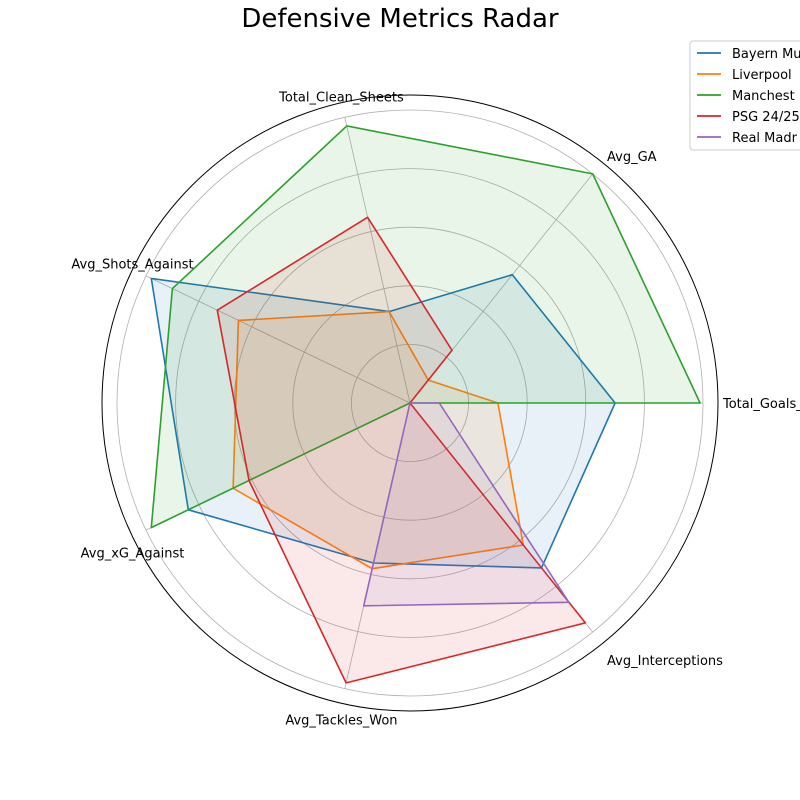 Image resolution: width=800 pixels, height=800 pixels. Describe the element at coordinates (766, 54) in the screenshot. I see `legend-label-0: Bayern Mu` at that location.